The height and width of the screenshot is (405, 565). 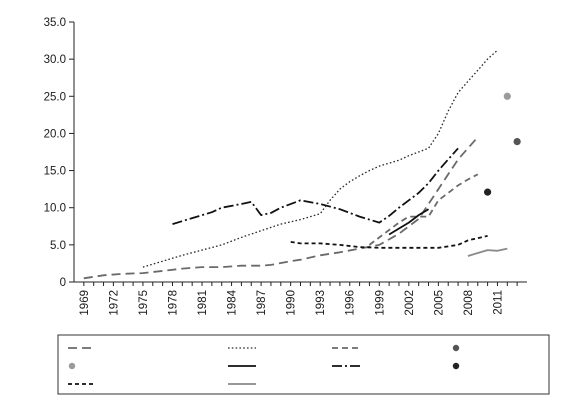 I want to click on legend-box, so click(x=303, y=364).